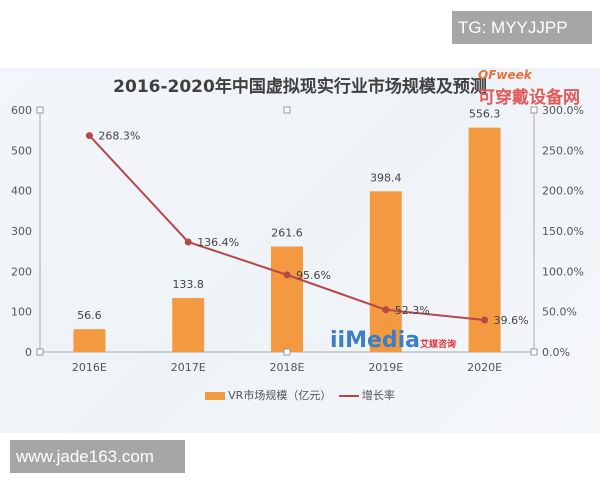 Image resolution: width=600 pixels, height=480 pixels. Describe the element at coordinates (559, 312) in the screenshot. I see `right-tick-label: 50.0%` at that location.